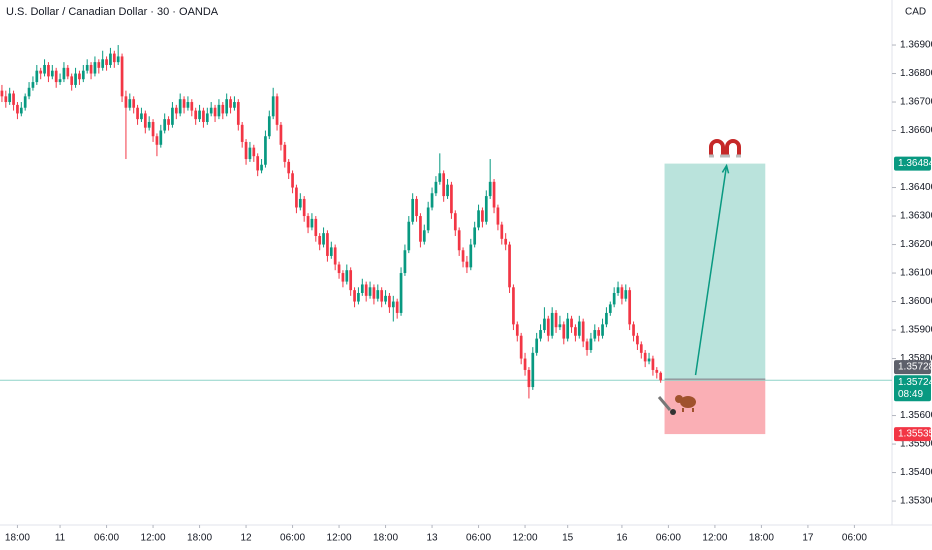  I want to click on y-tick-label: 1.36700, so click(916, 102).